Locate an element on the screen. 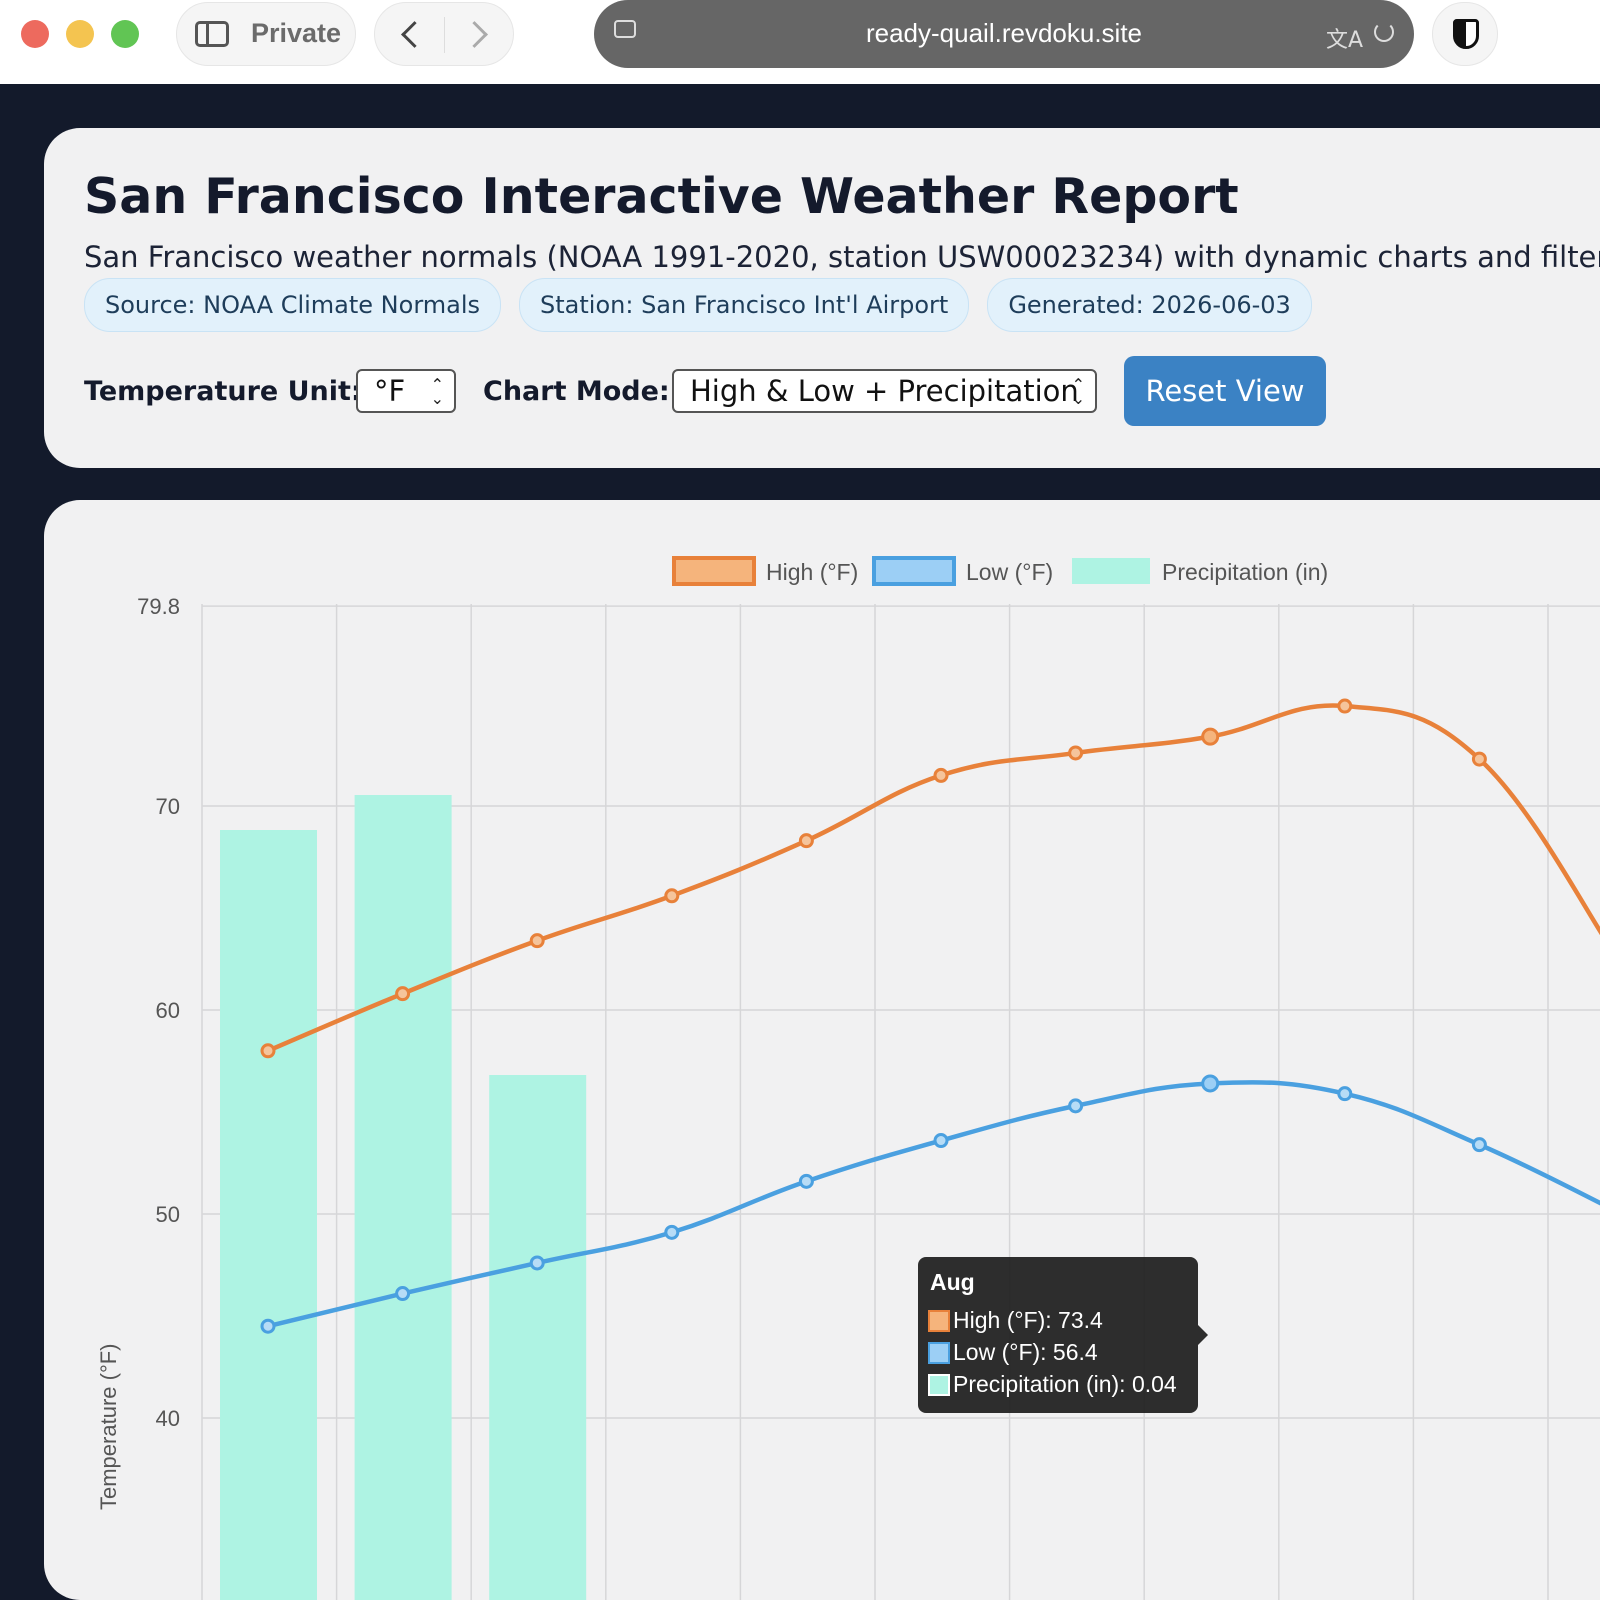 Image resolution: width=1600 pixels, height=1600 pixels. y-tick-label: 70 is located at coordinates (168, 806).